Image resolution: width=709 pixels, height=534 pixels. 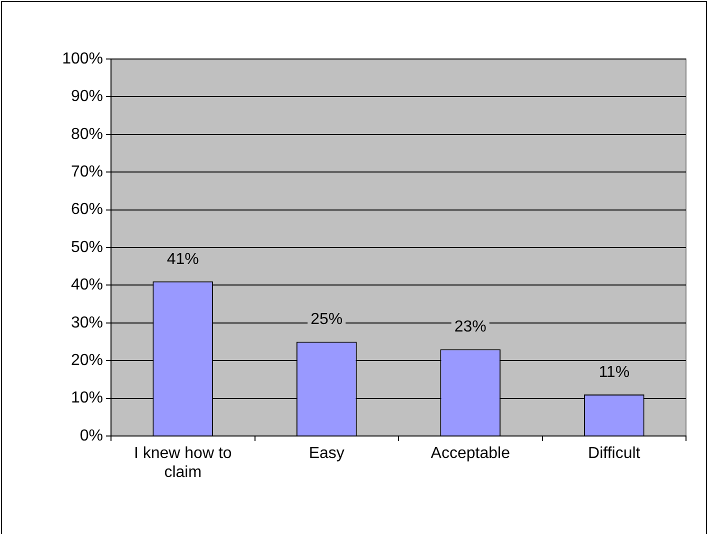 I want to click on y-tick-label: 80%, so click(x=86, y=134).